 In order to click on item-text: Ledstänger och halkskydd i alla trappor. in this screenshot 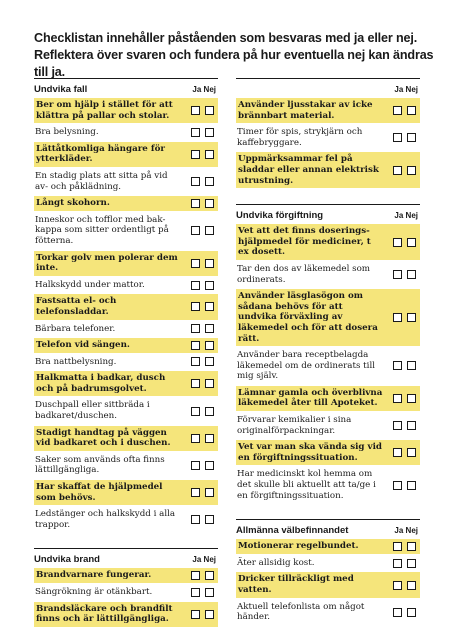, I will do `click(105, 519)`.